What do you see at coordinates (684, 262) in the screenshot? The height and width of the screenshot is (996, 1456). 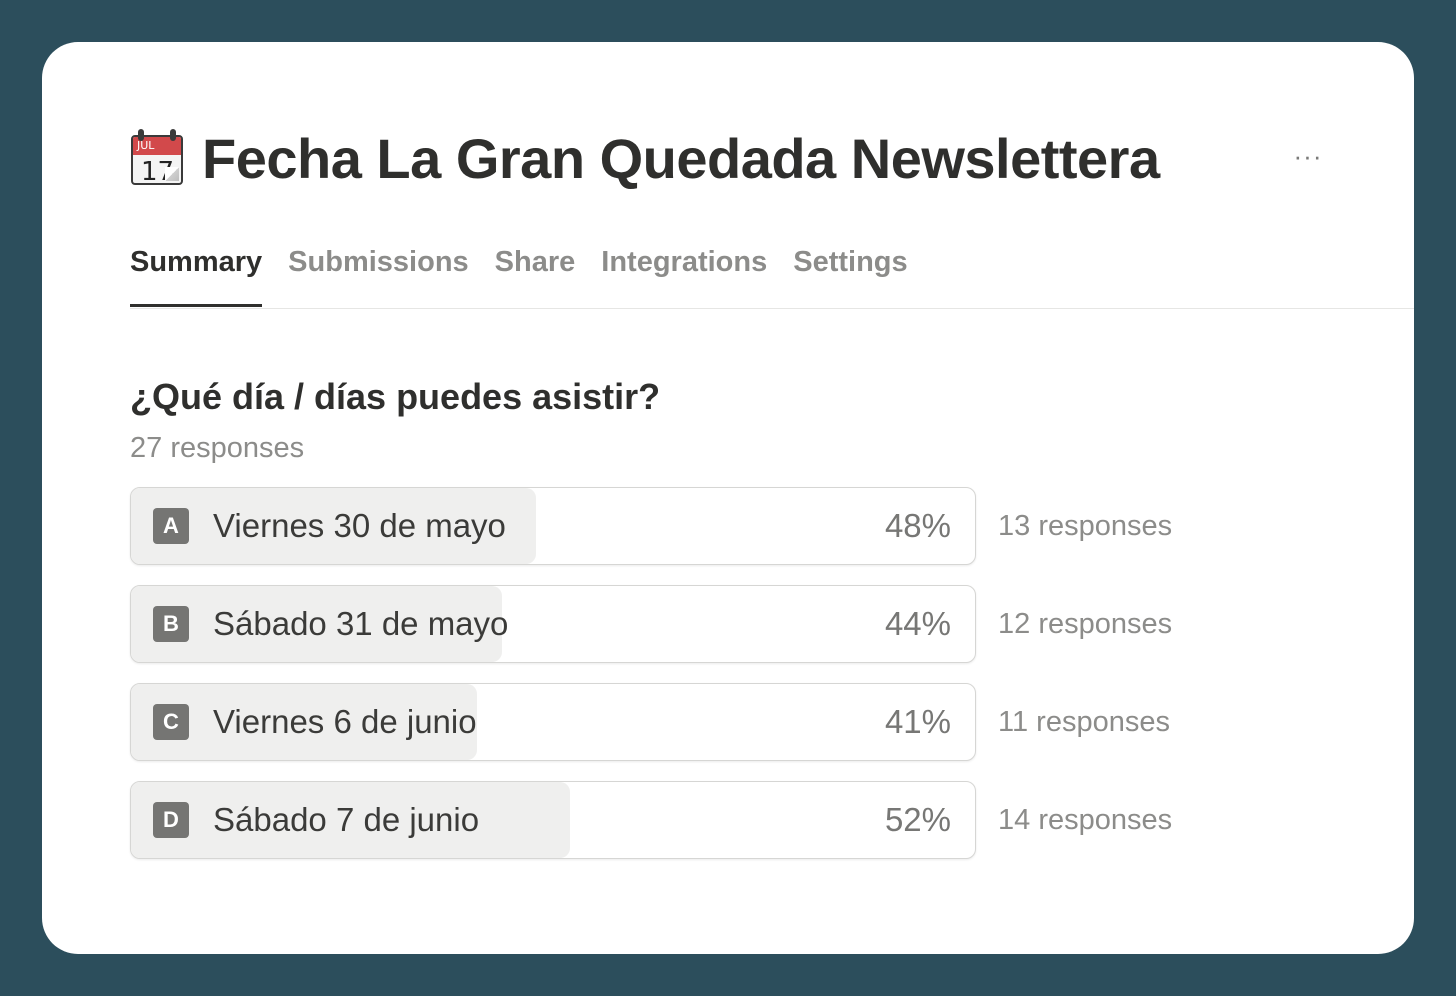 I see `tab-integrations: Integrations` at bounding box center [684, 262].